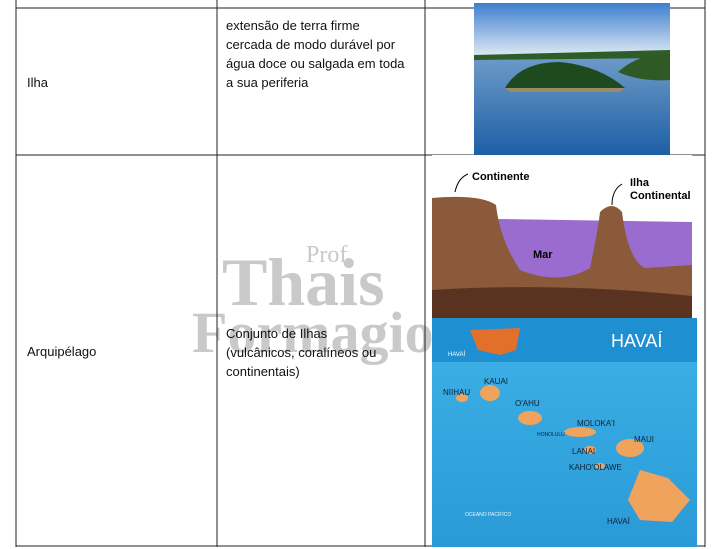  Describe the element at coordinates (293, 25) in the screenshot. I see `description: extensão de terra firme` at that location.